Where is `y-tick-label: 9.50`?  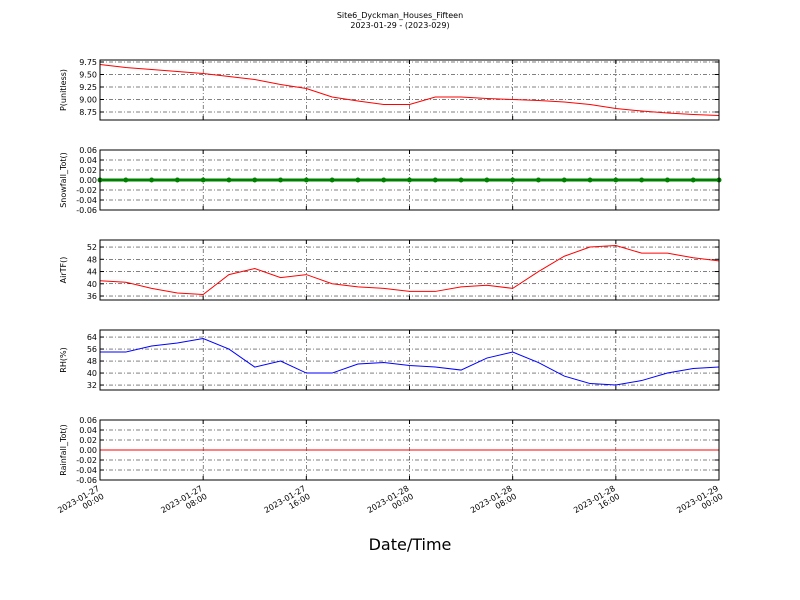 y-tick-label: 9.50 is located at coordinates (88, 75).